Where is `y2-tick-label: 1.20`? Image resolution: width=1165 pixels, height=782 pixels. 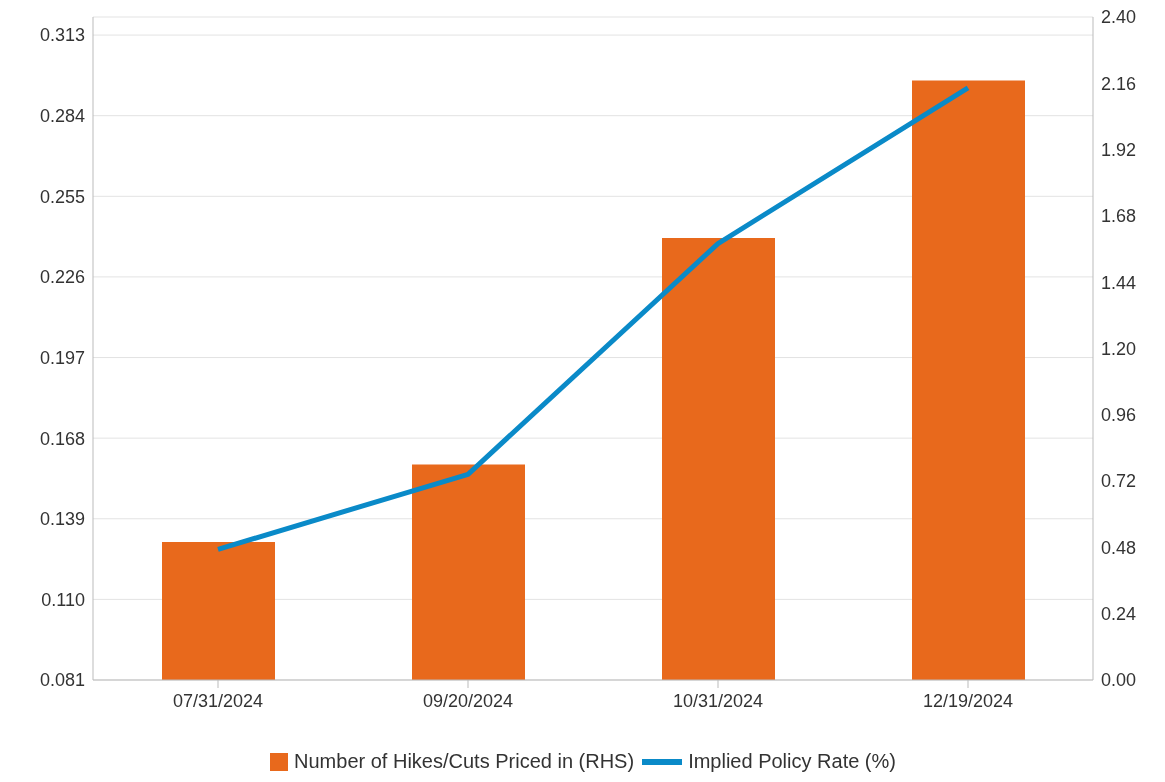
y2-tick-label: 1.20 is located at coordinates (1119, 348).